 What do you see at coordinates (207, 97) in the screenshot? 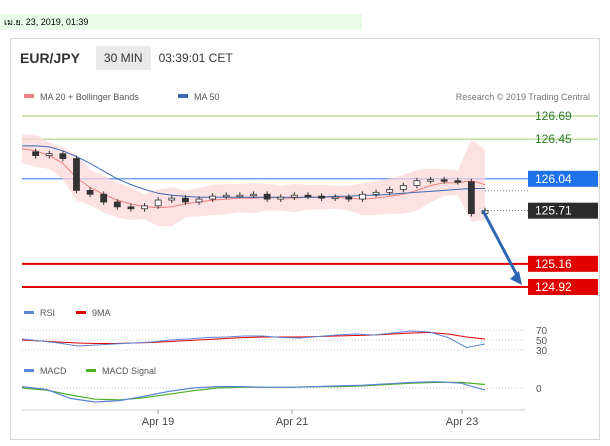
I see `ma50-legend-label: MA 50` at bounding box center [207, 97].